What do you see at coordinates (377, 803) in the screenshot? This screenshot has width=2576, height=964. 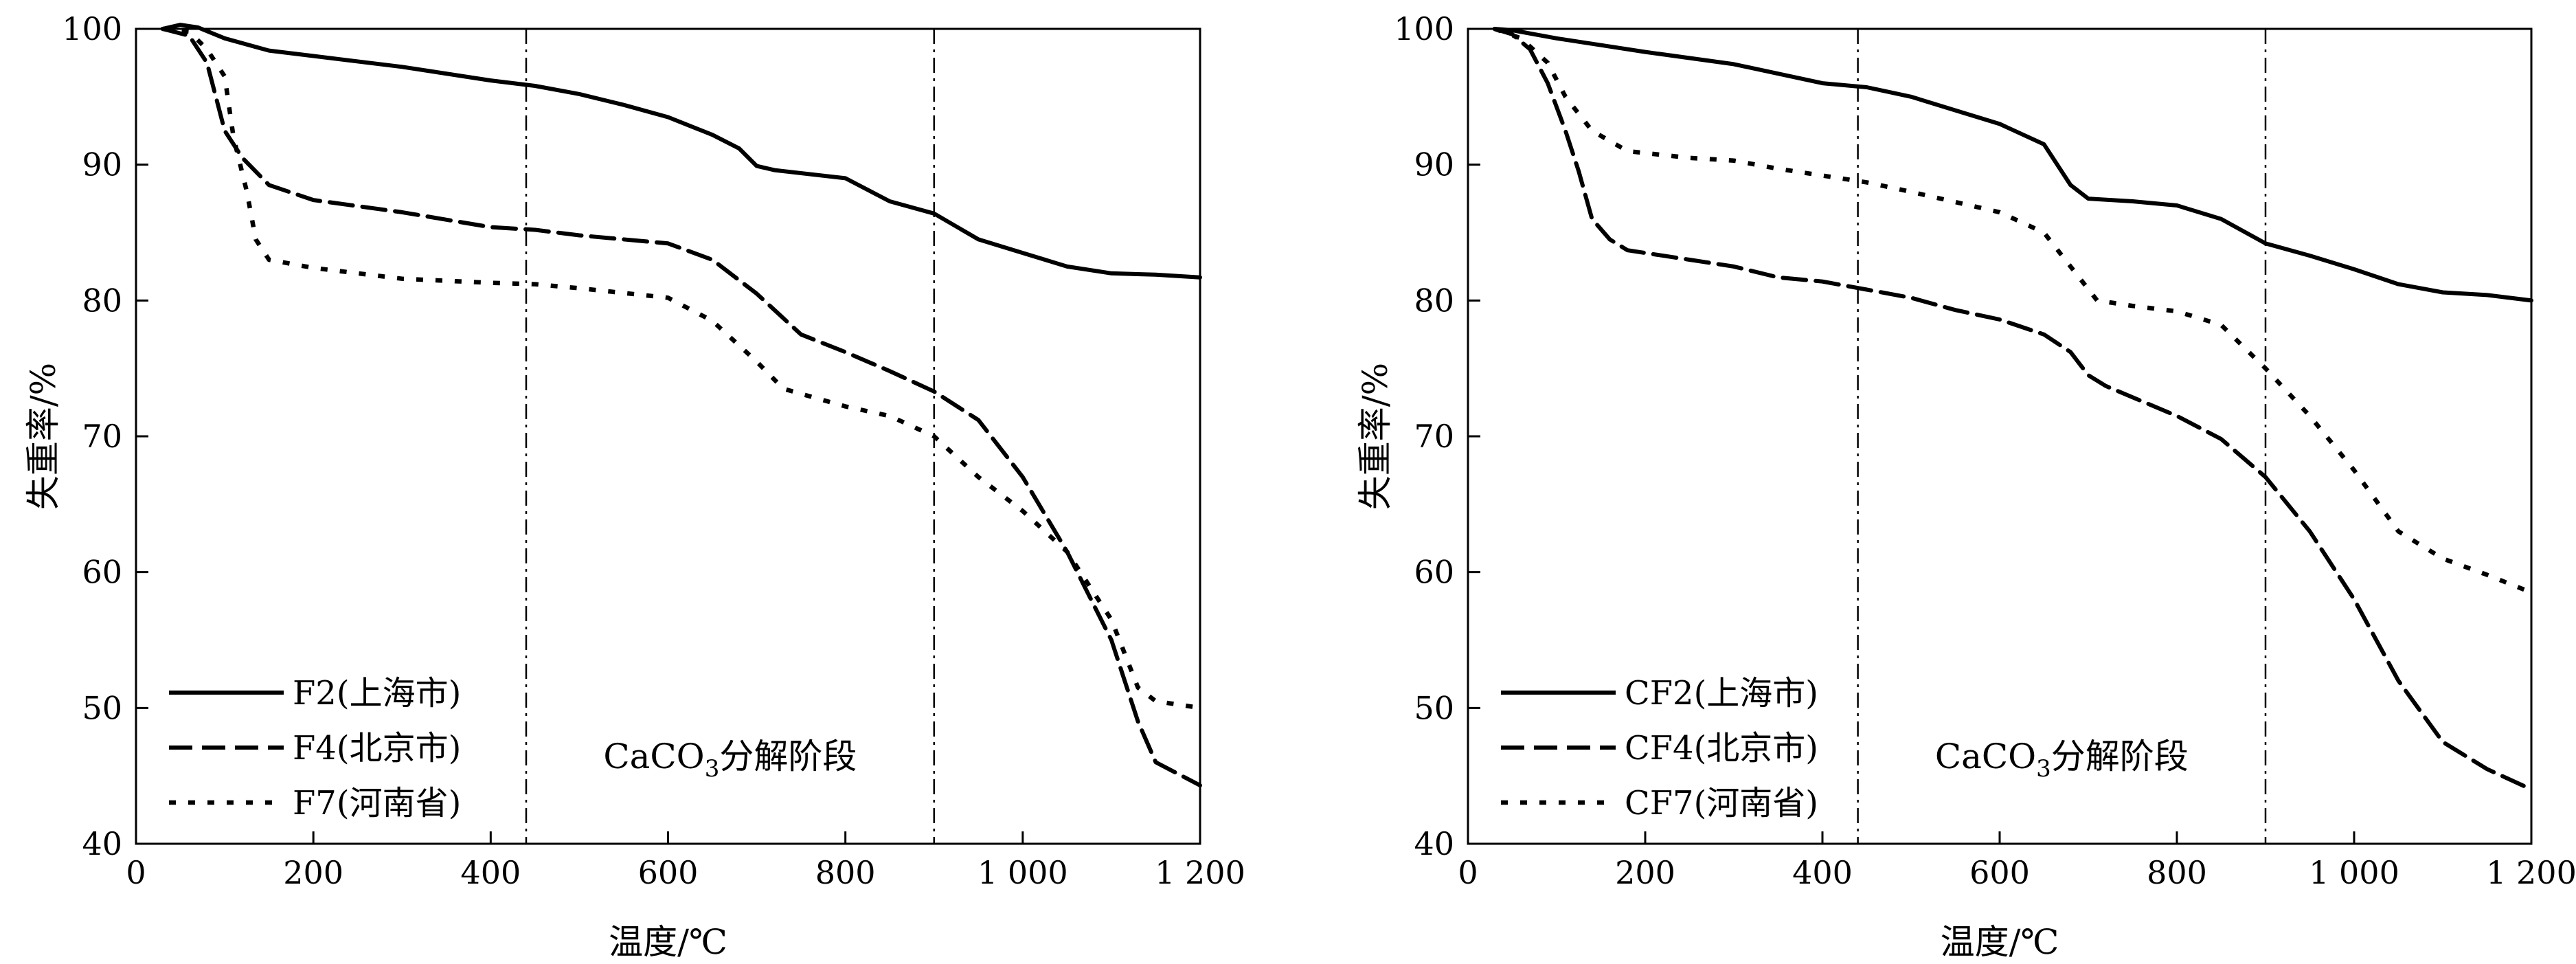 I see `chart-0-legend-label-2: F7(河南省)` at bounding box center [377, 803].